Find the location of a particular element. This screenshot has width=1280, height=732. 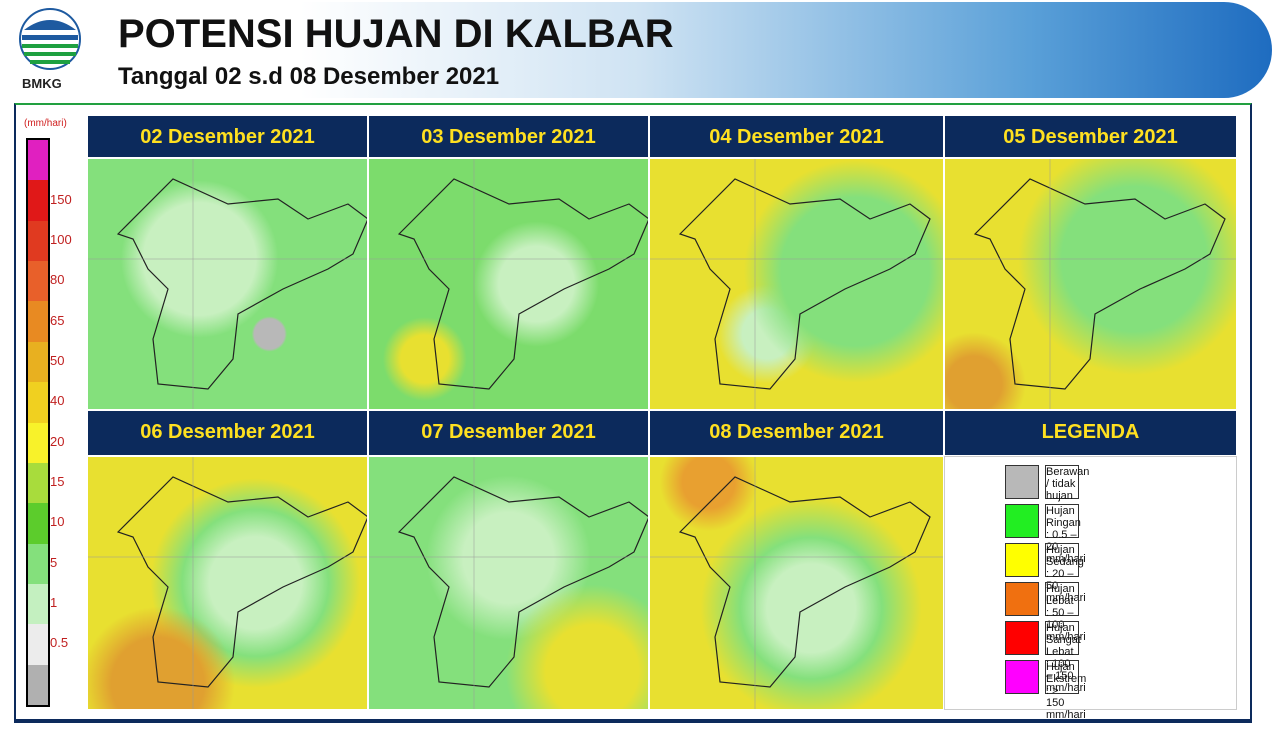

legend-item: Hujan Lebat : 50 – 100 mm/hari is located at coordinates (1115, 612).